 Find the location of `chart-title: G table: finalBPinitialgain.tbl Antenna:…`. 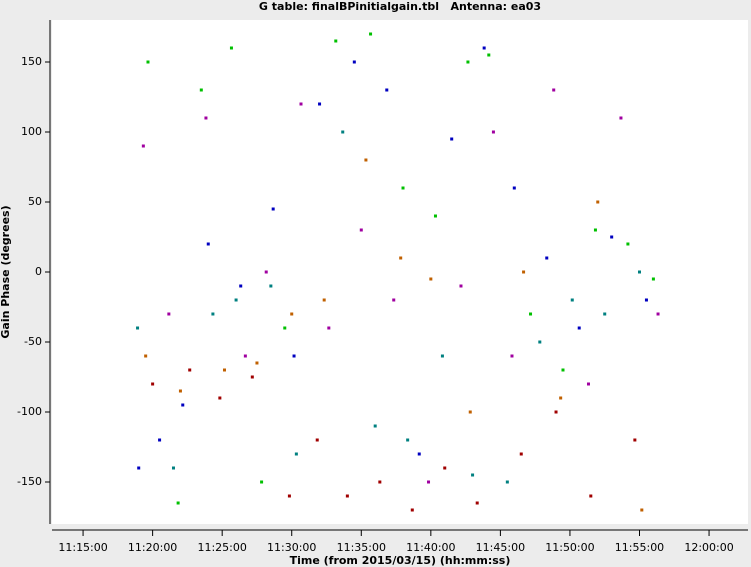

chart-title: G table: finalBPinitialgain.tbl Antenna:… is located at coordinates (400, 6).